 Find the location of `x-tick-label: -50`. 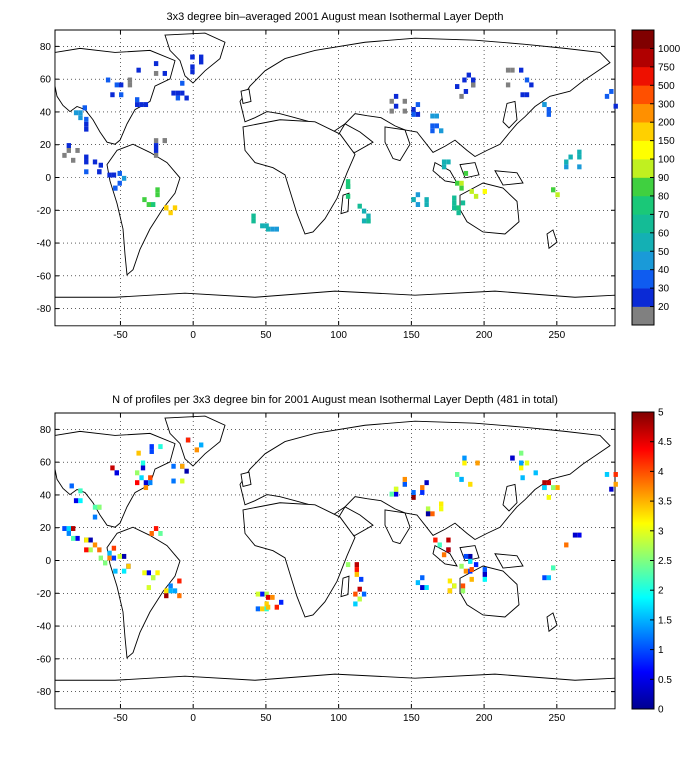

x-tick-label: -50 is located at coordinates (120, 335).